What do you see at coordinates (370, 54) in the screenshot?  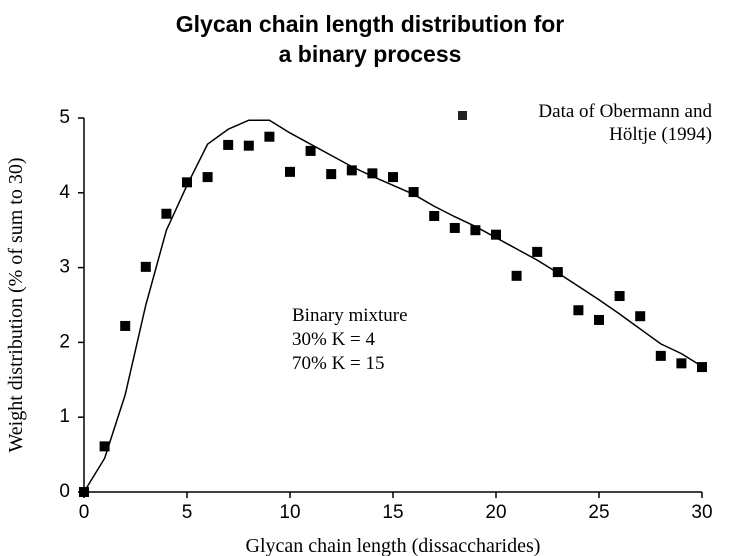 I see `chart-title: a binary process` at bounding box center [370, 54].